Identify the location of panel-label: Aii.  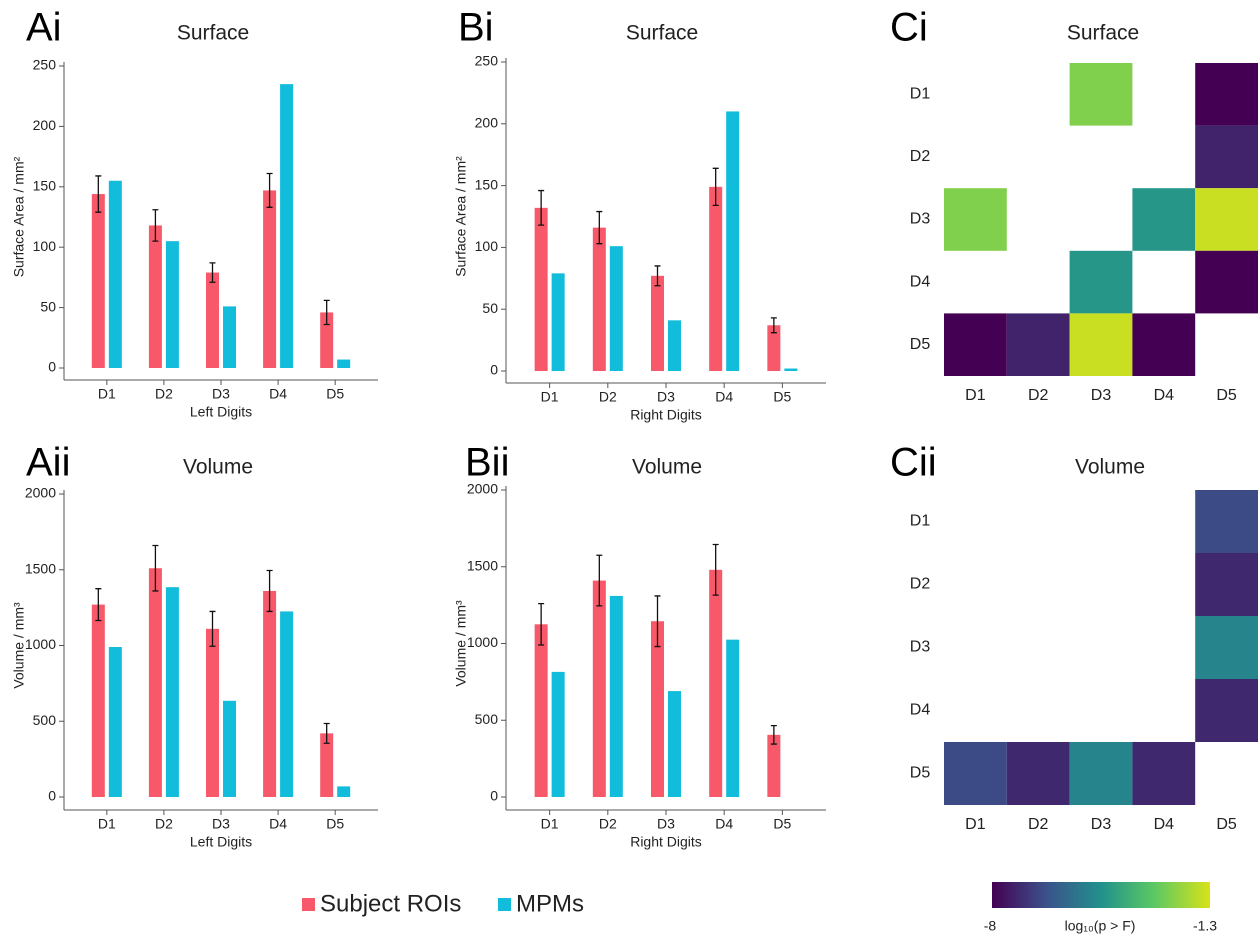
(48, 463).